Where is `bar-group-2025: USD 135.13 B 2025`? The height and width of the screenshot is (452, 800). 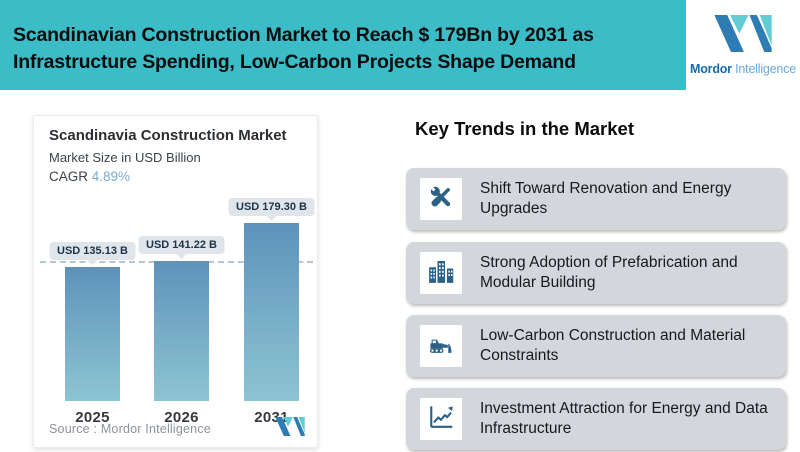 bar-group-2025: USD 135.13 B 2025 is located at coordinates (92, 313).